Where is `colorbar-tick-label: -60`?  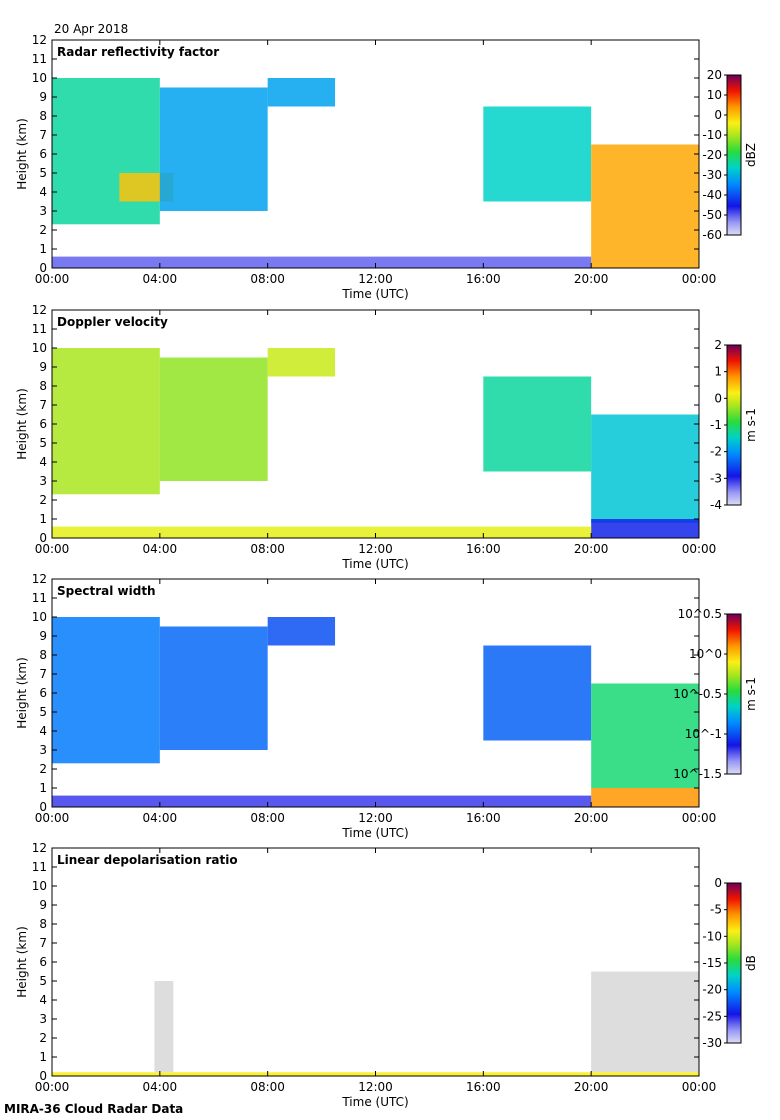
colorbar-tick-label: -60 is located at coordinates (712, 235).